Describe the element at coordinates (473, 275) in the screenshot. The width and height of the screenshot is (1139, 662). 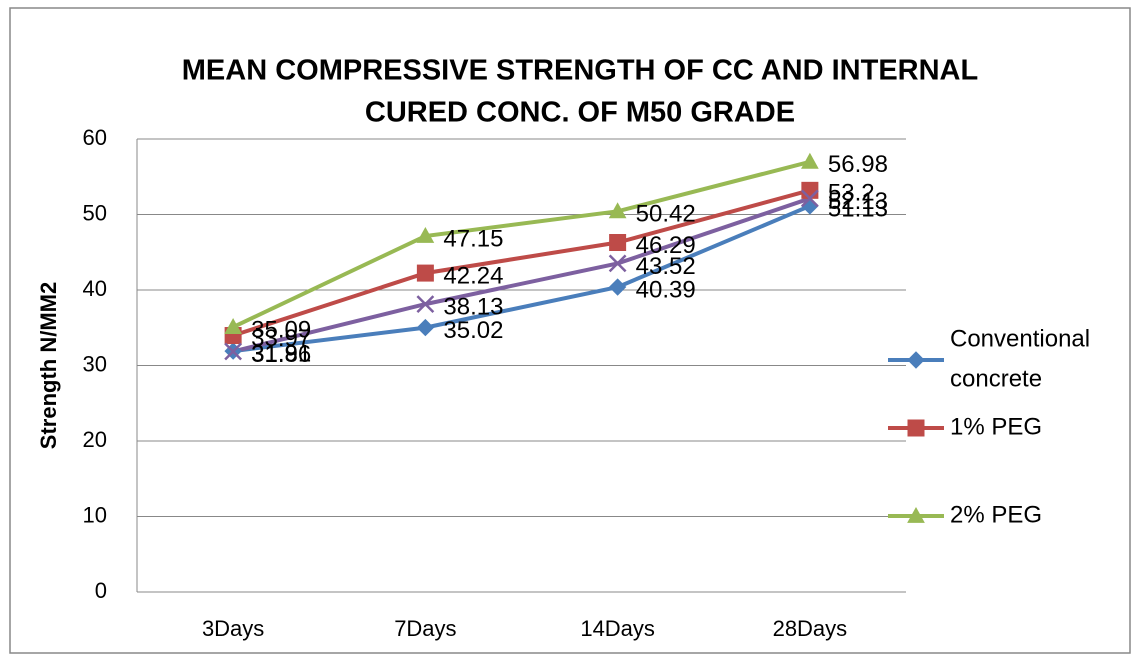
I see `data-label: 42.24` at that location.